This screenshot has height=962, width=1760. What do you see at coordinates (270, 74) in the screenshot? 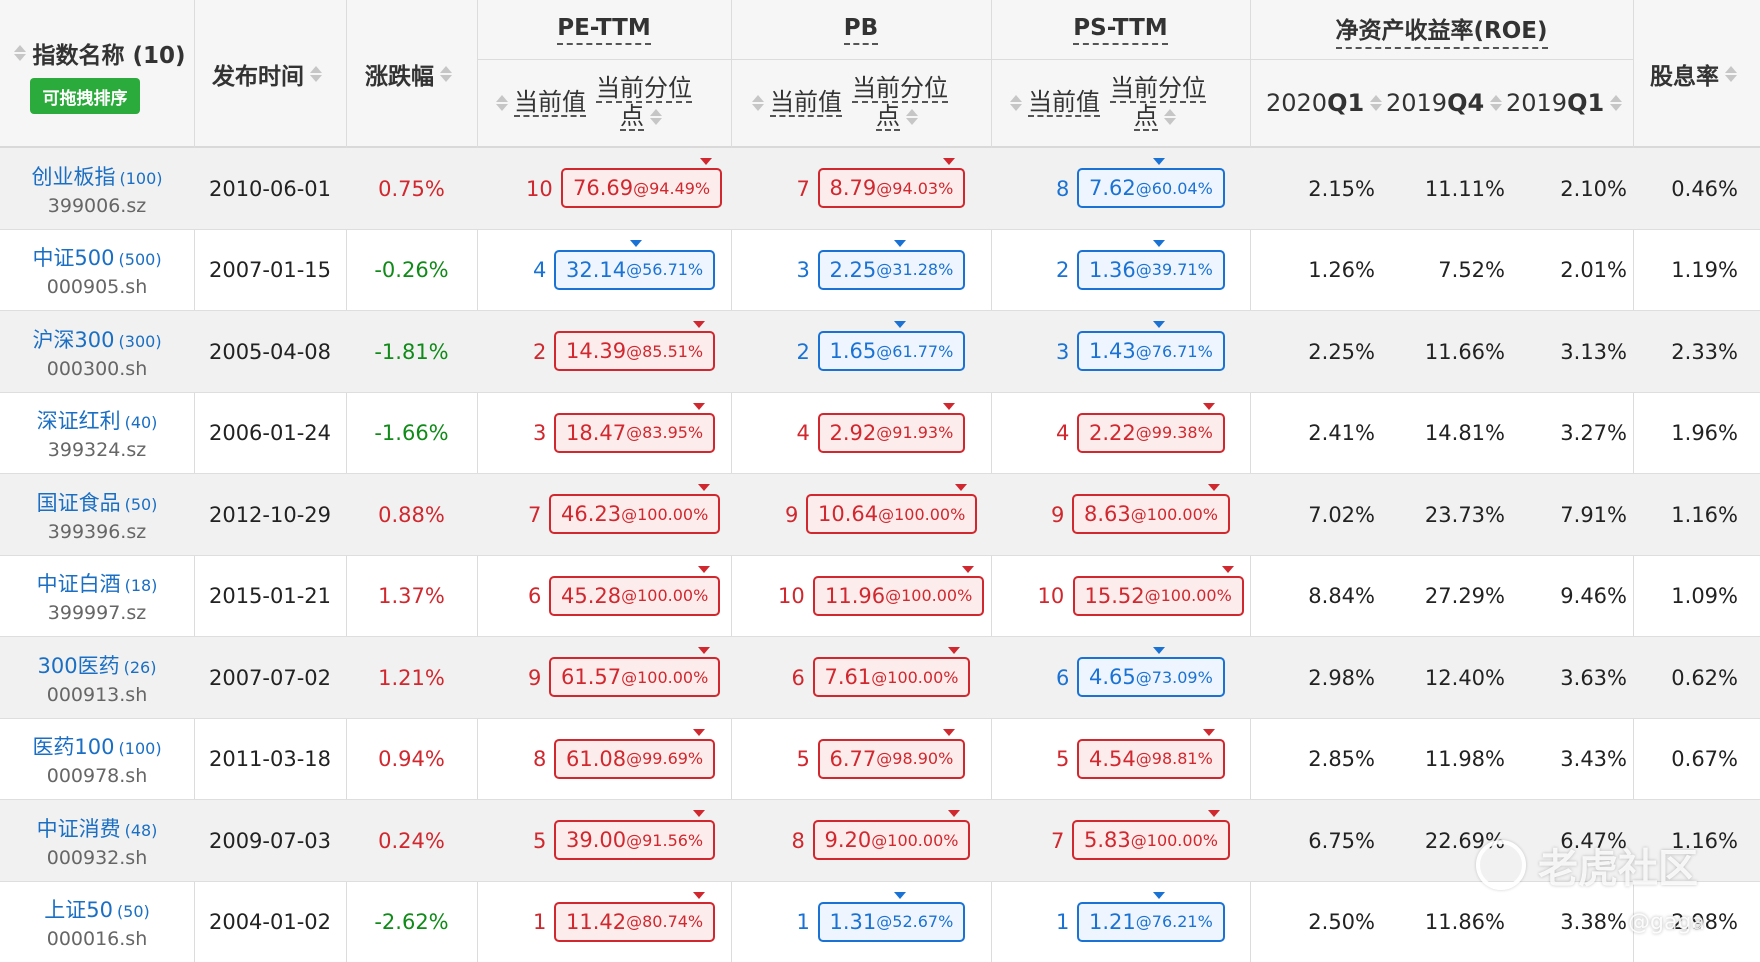
I see `sort-release-date-header: 发布时间` at bounding box center [270, 74].